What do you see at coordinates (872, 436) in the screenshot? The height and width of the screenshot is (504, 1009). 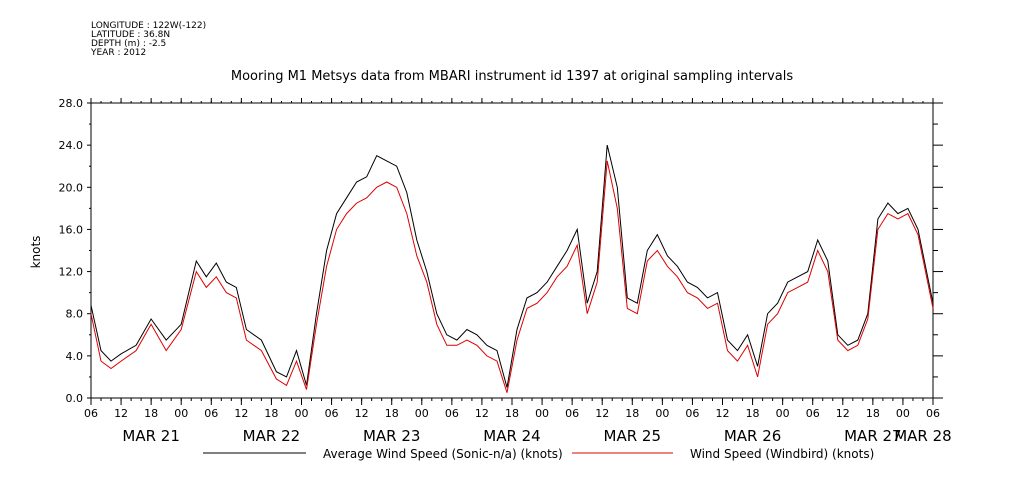 I see `date-label: MAR 27` at bounding box center [872, 436].